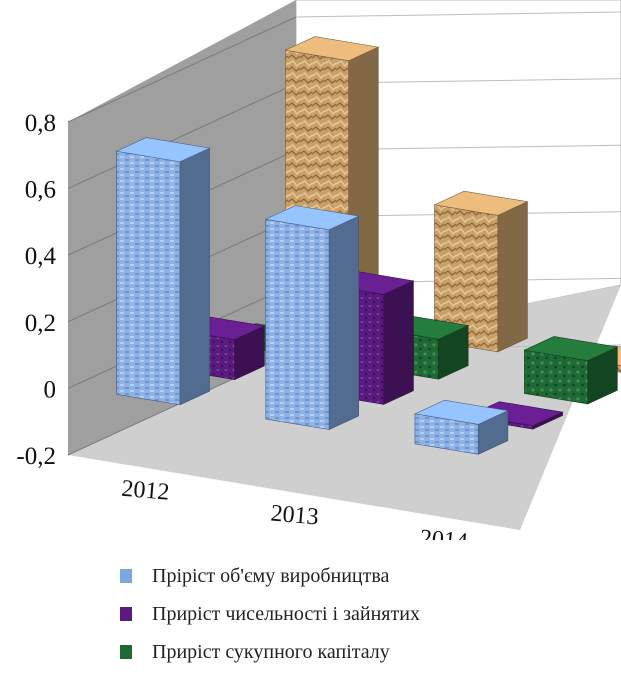 The image size is (621, 674). I want to click on legend-item: Пріріст об'єму виробництва, so click(270, 576).